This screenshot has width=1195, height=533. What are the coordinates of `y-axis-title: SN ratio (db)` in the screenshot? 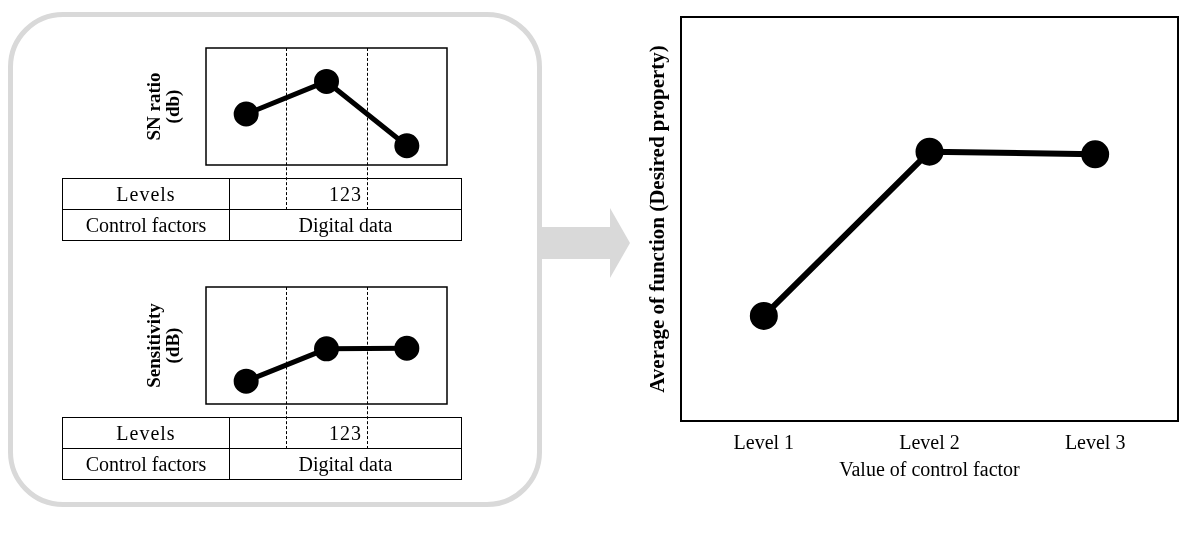 It's located at (164, 106).